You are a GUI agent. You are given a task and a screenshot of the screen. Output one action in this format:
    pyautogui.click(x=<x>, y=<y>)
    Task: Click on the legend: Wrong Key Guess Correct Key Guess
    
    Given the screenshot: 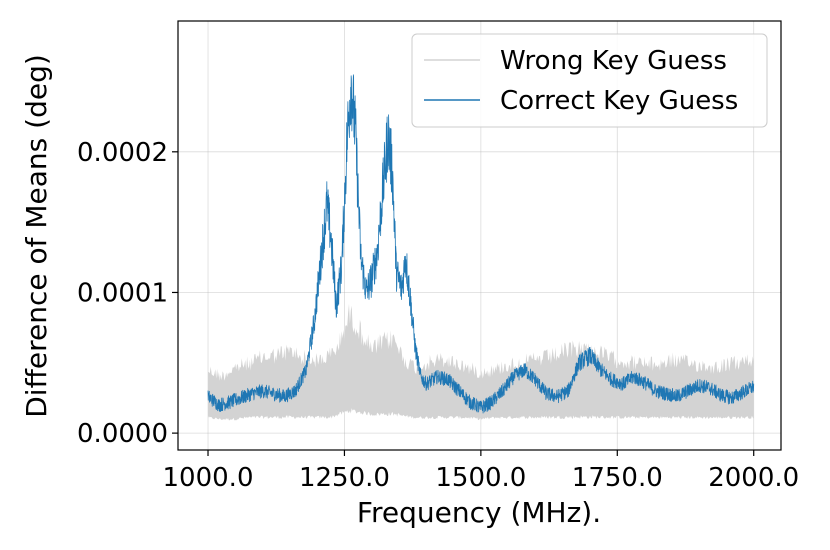 What is the action you would take?
    pyautogui.click(x=589, y=80)
    